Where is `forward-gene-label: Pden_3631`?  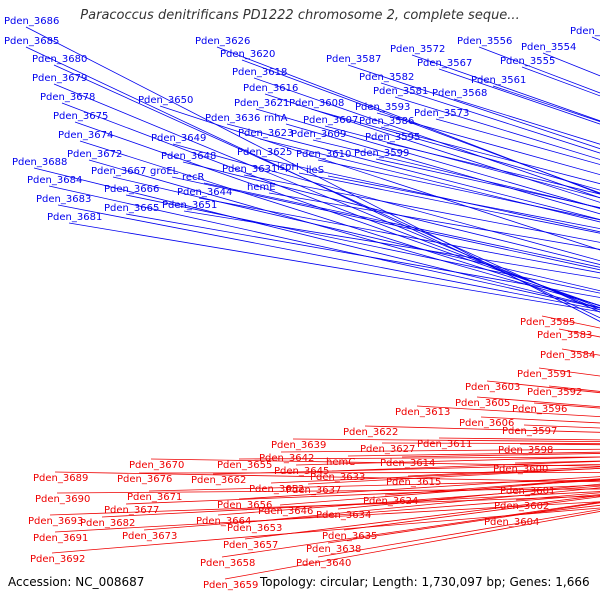 forward-gene-label: Pden_3631 is located at coordinates (249, 169).